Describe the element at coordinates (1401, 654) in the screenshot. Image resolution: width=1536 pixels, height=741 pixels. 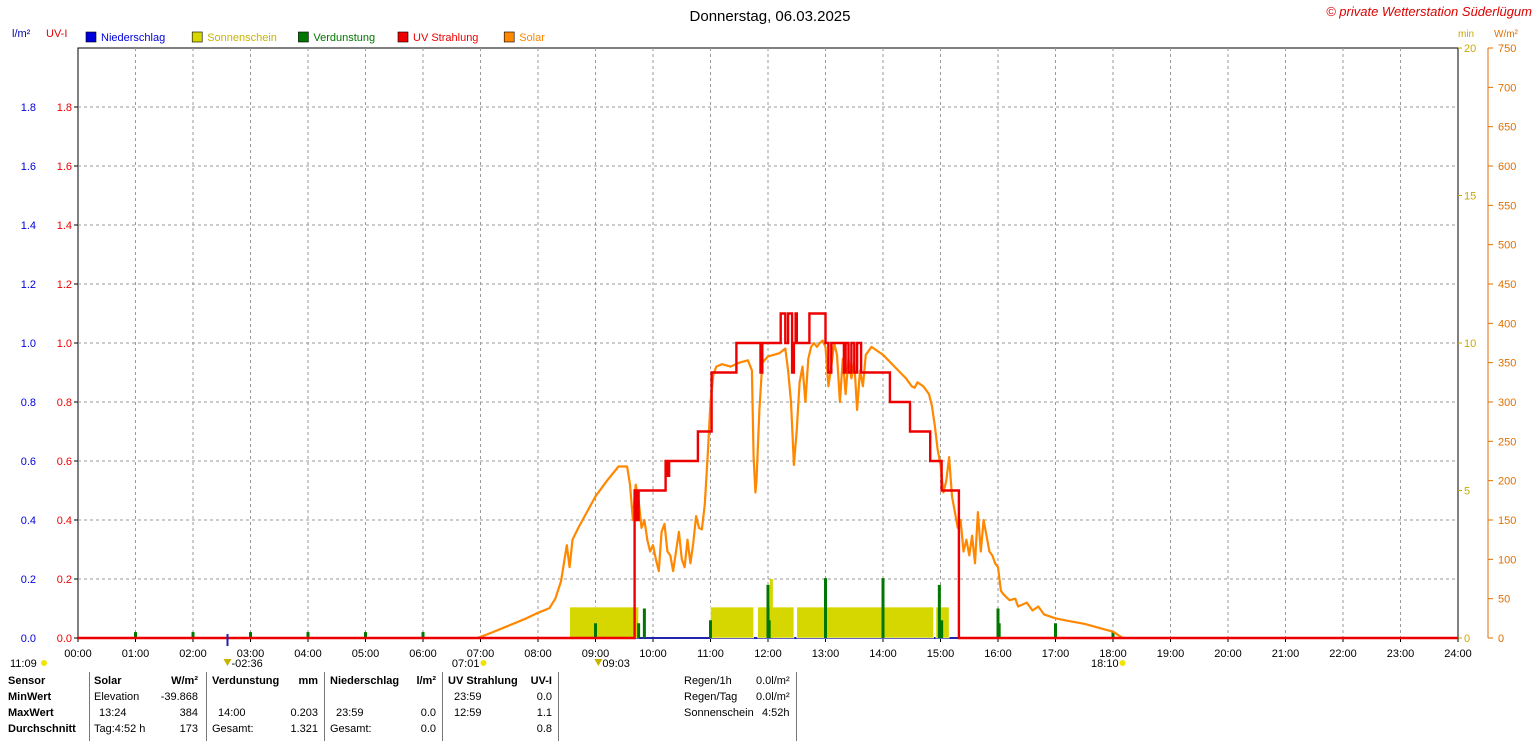
I see `x-tick-label: 23:00` at that location.